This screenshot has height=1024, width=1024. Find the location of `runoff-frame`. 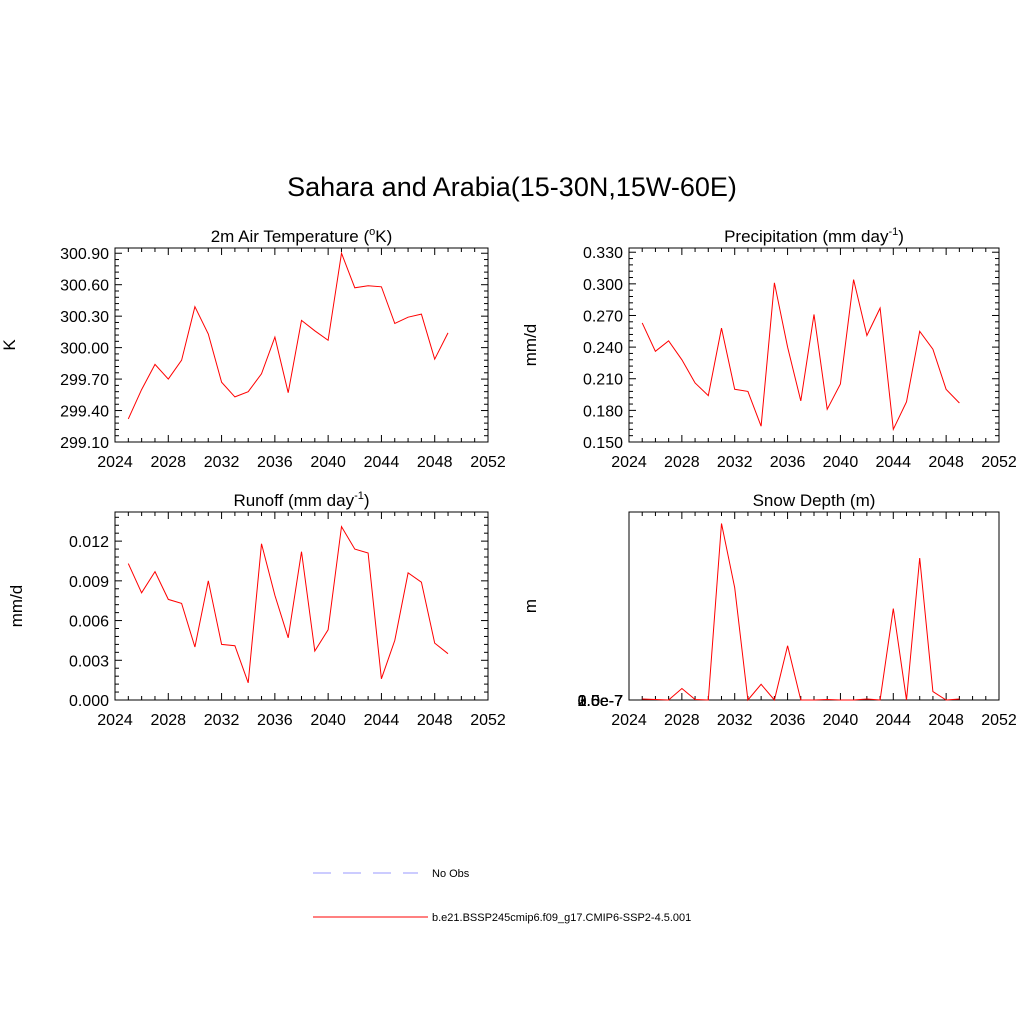

runoff-frame is located at coordinates (301, 606).